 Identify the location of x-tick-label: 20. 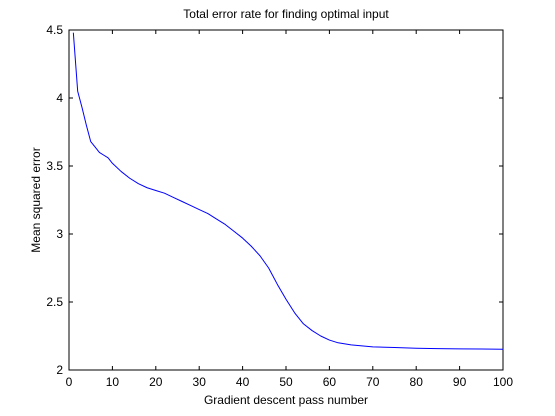
(156, 382).